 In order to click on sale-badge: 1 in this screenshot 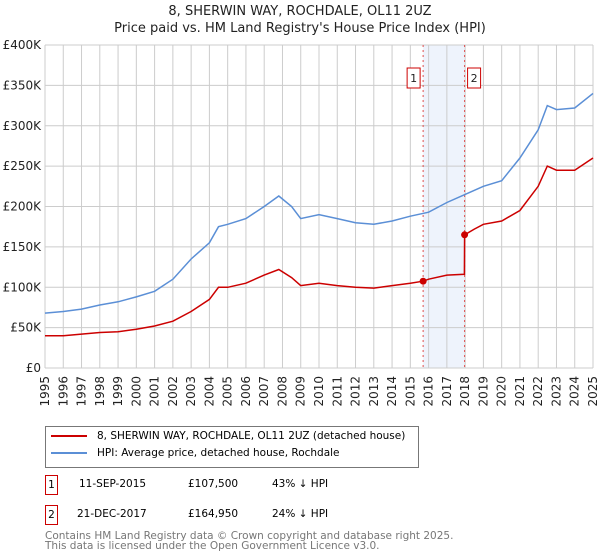, I will do `click(51, 485)`.